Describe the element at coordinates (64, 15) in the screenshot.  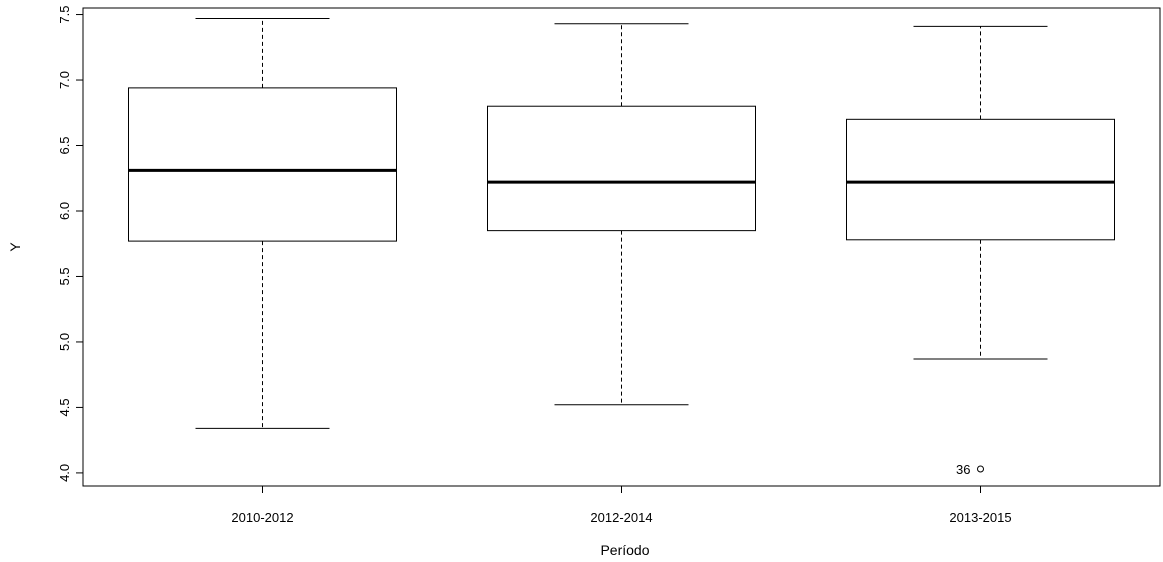
I see `y-tick-label-7: 7.5` at that location.